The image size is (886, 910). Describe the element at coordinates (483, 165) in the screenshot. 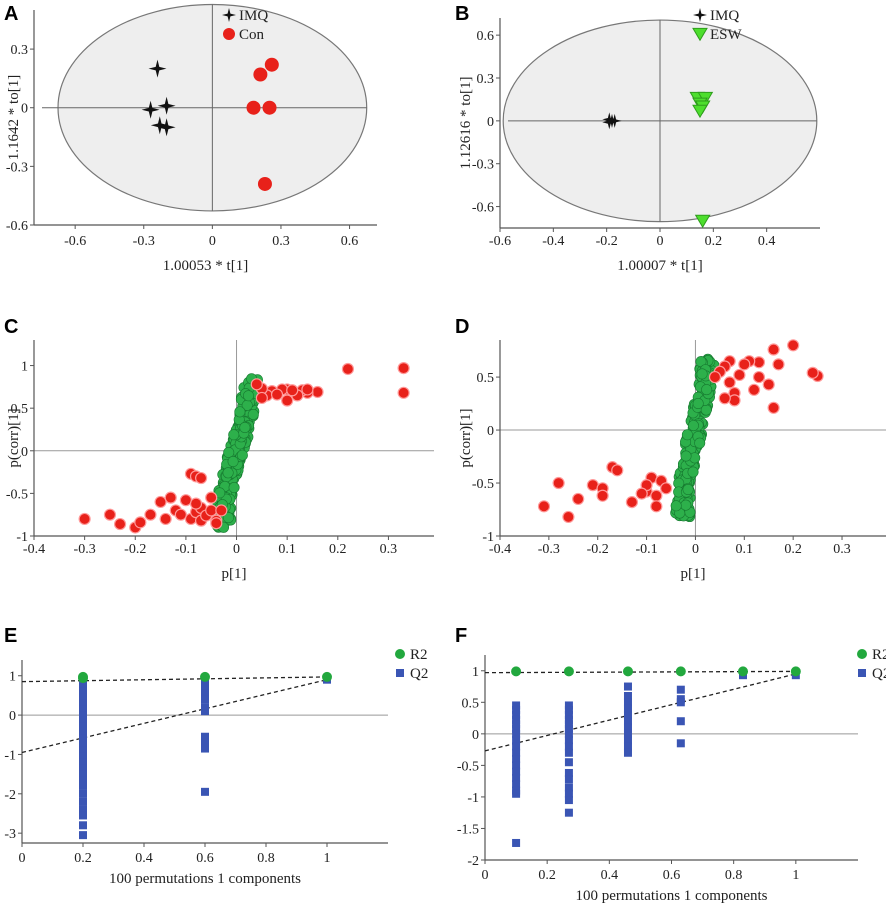

I see `y-tick-label: -0.3` at that location.